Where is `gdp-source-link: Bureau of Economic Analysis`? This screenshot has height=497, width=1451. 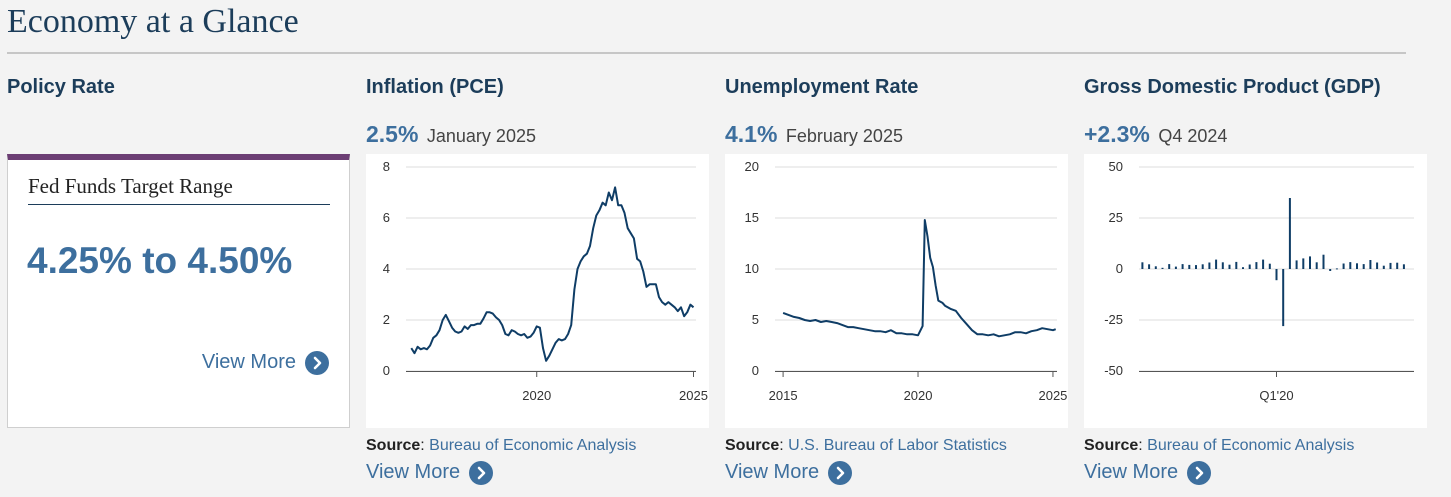 gdp-source-link: Bureau of Economic Analysis is located at coordinates (1251, 445).